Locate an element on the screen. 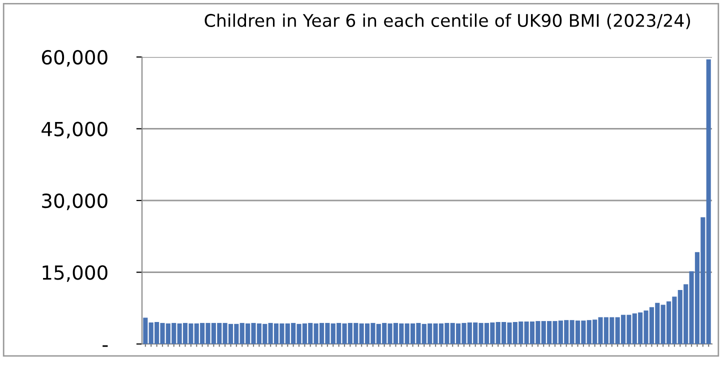  y-tick-label: 60,000 is located at coordinates (75, 58).